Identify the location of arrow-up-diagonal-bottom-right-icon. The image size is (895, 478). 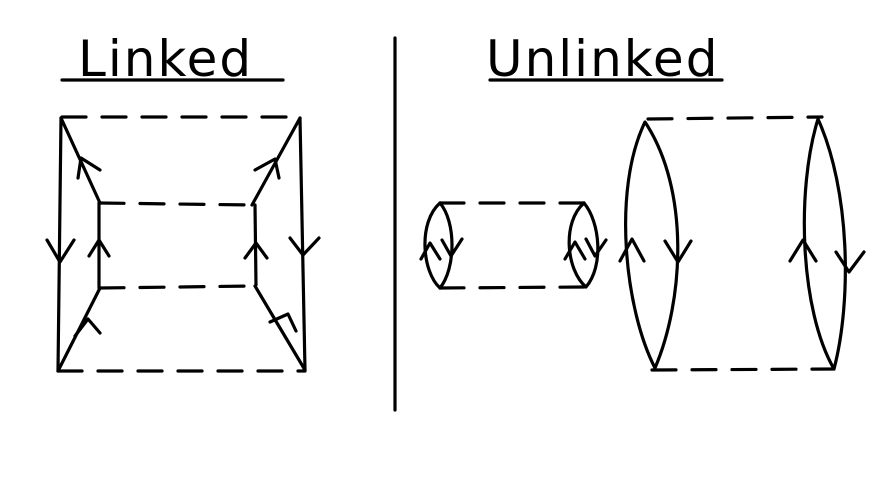
(283, 322).